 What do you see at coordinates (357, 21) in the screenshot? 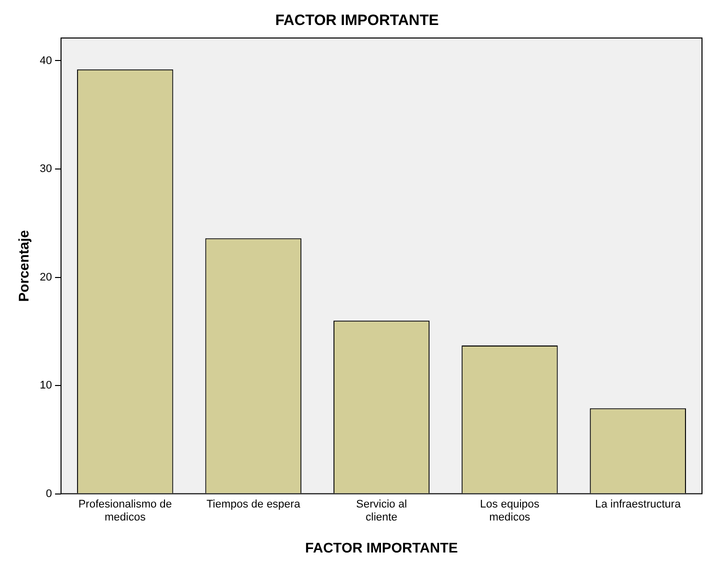
I see `chart-title: FACTOR IMPORTANTE` at bounding box center [357, 21].